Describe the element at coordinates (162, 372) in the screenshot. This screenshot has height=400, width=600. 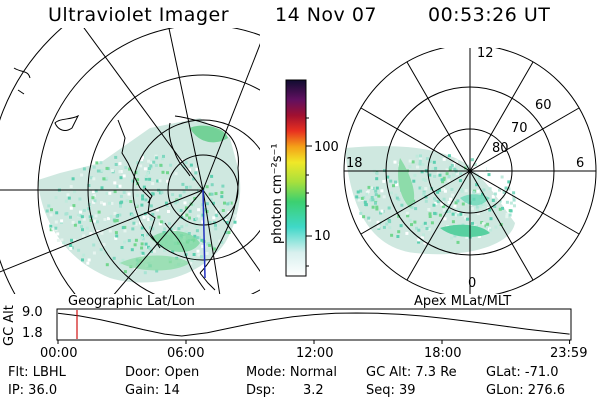
I see `door-value: Door: Open` at that location.